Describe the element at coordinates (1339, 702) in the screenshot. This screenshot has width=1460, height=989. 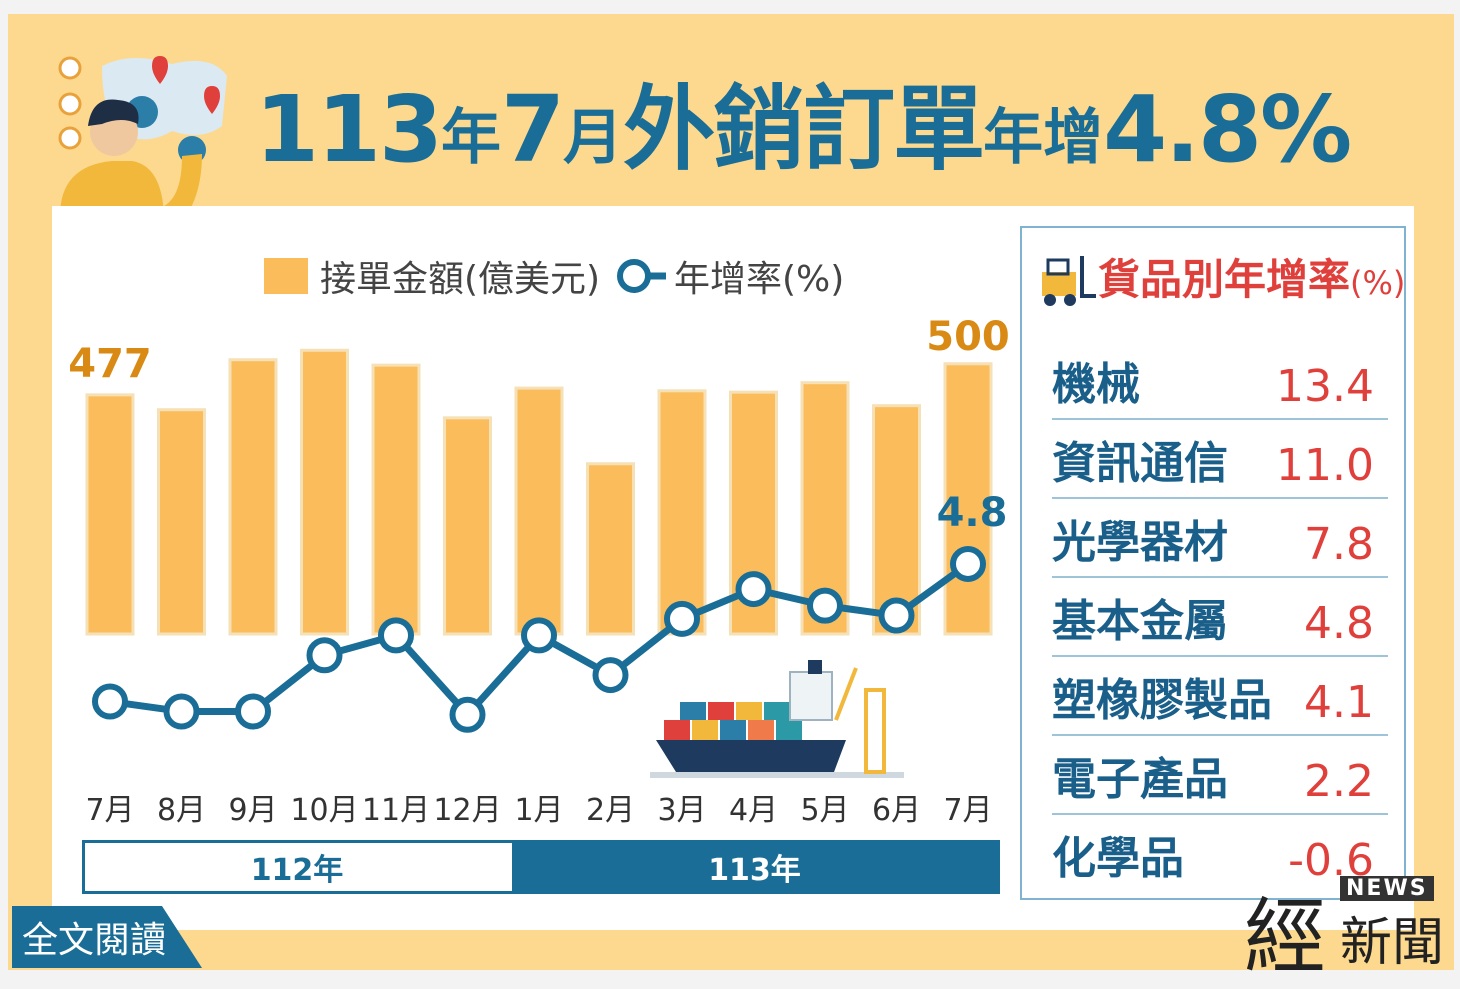
I see `product-growth-value: 4.1` at that location.